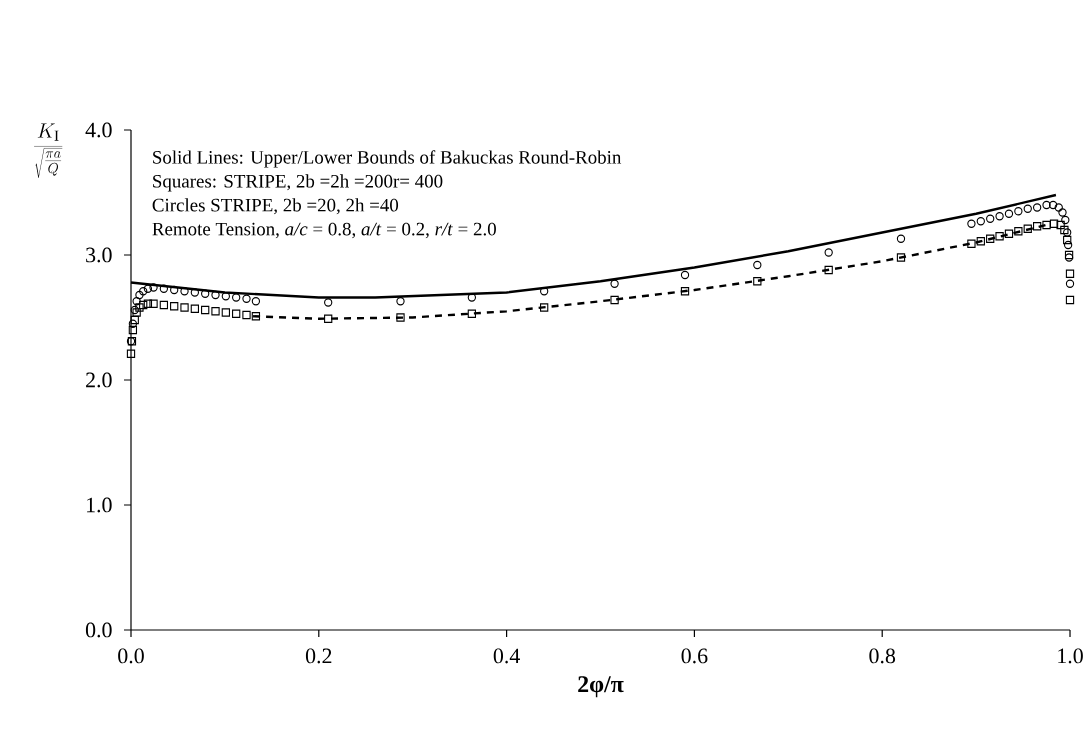 The height and width of the screenshot is (729, 1091). Describe the element at coordinates (99, 255) in the screenshot. I see `y-tick-label: 3.0` at that location.